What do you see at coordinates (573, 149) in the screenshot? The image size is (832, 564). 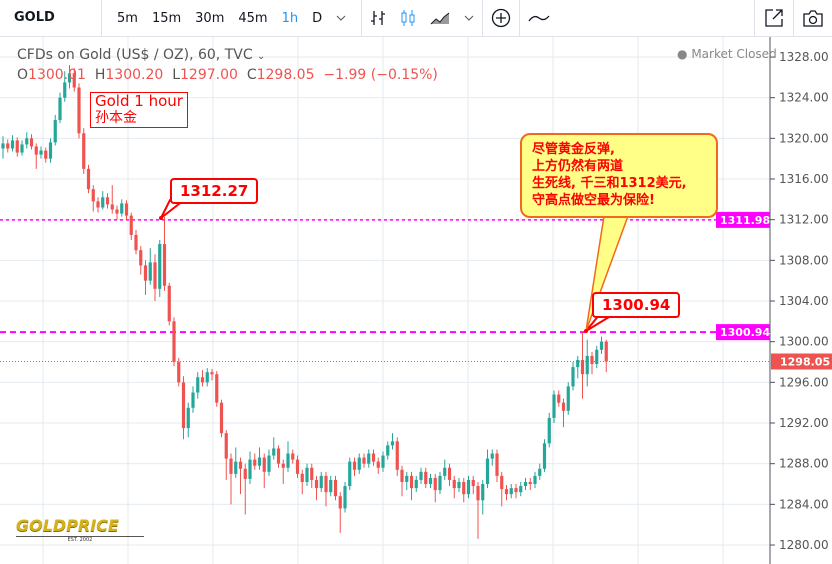 I see `comment-line: 尽管黄金反弹,` at bounding box center [573, 149].